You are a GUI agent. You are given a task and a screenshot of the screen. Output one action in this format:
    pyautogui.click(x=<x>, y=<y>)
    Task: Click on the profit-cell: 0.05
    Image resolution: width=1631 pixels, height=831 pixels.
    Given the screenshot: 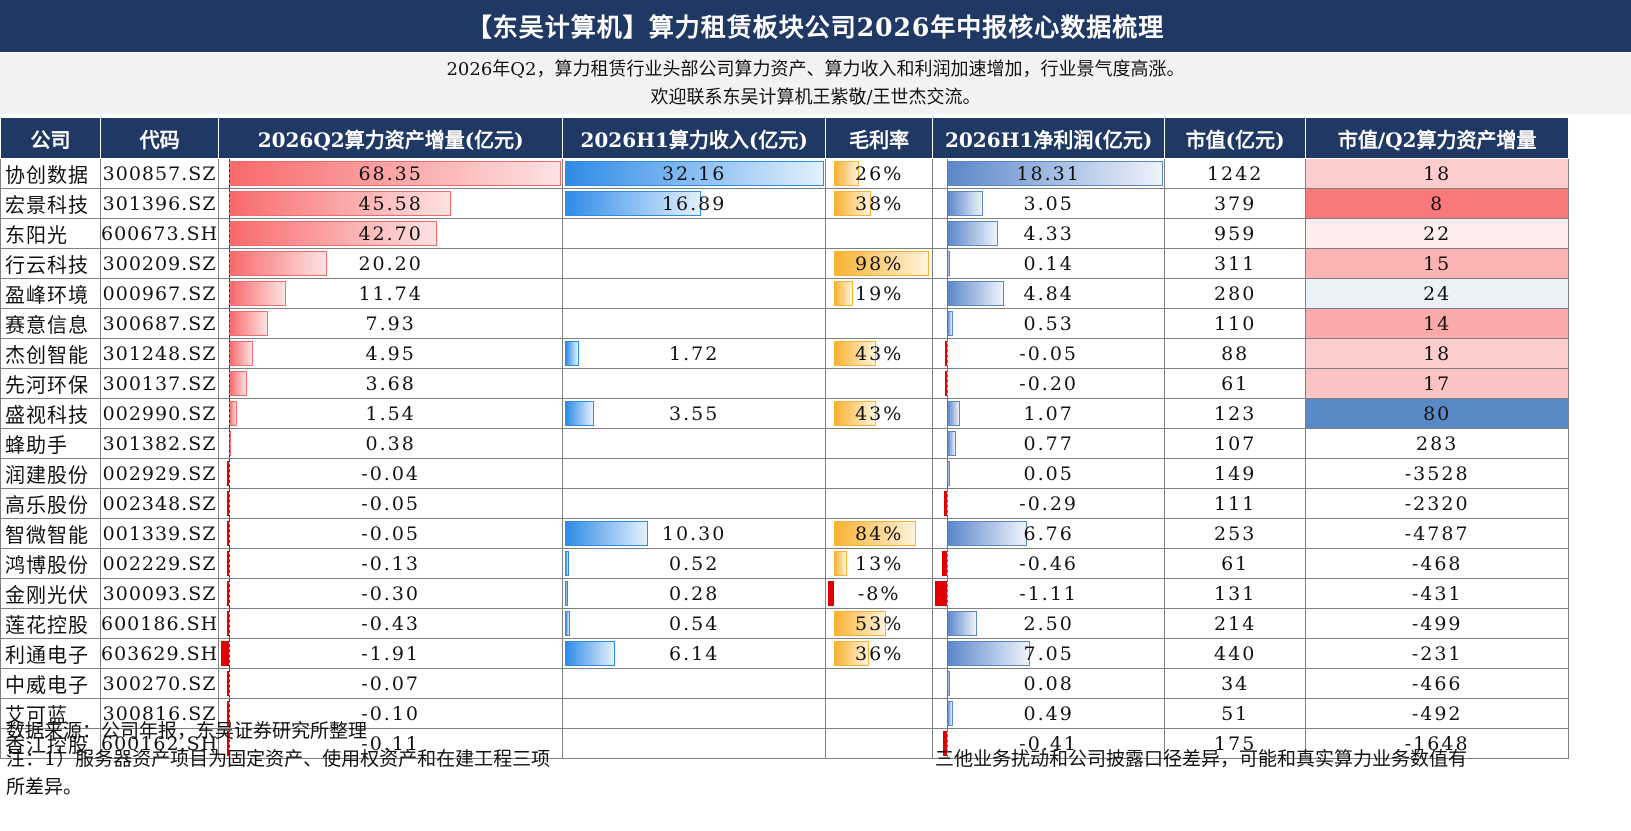 What is the action you would take?
    pyautogui.click(x=1049, y=473)
    